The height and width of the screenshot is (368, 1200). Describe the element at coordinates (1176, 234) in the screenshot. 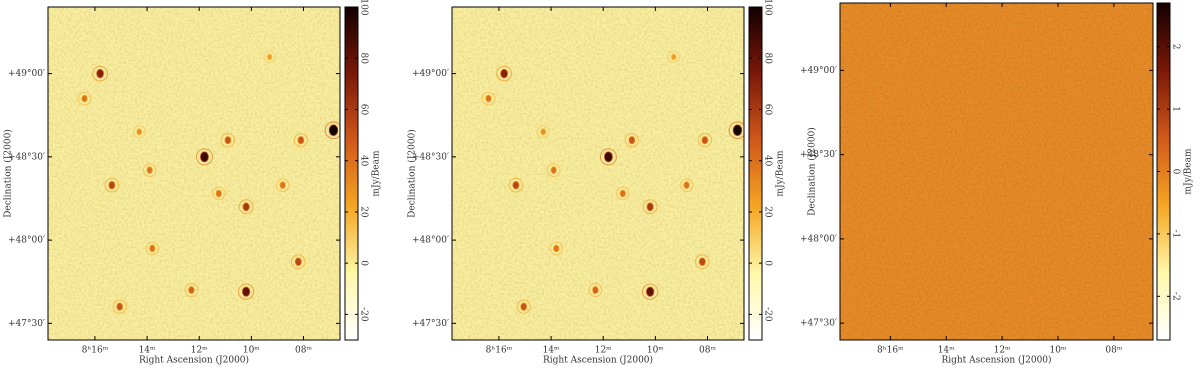

I see `colorbar-tick-label: -1` at that location.